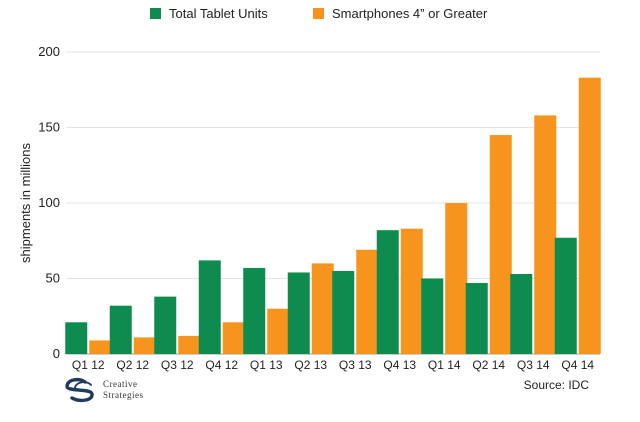  I want to click on x-tick-label: Q1 14, so click(444, 365).